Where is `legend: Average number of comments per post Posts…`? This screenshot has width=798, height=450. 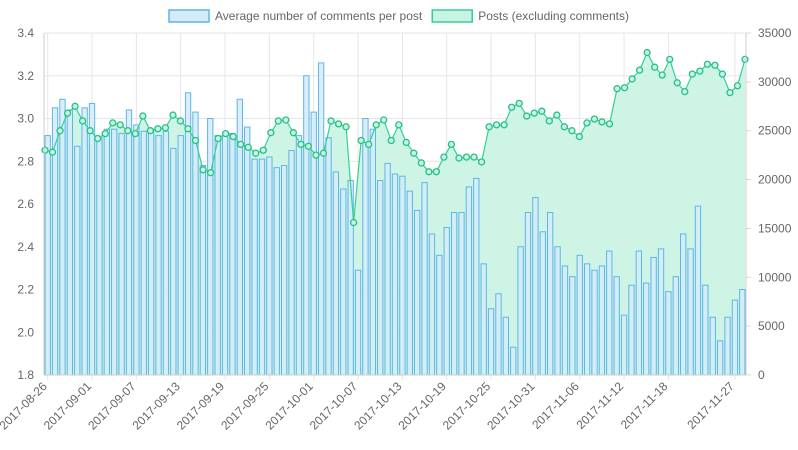 legend: Average number of comments per post Posts… is located at coordinates (398, 16).